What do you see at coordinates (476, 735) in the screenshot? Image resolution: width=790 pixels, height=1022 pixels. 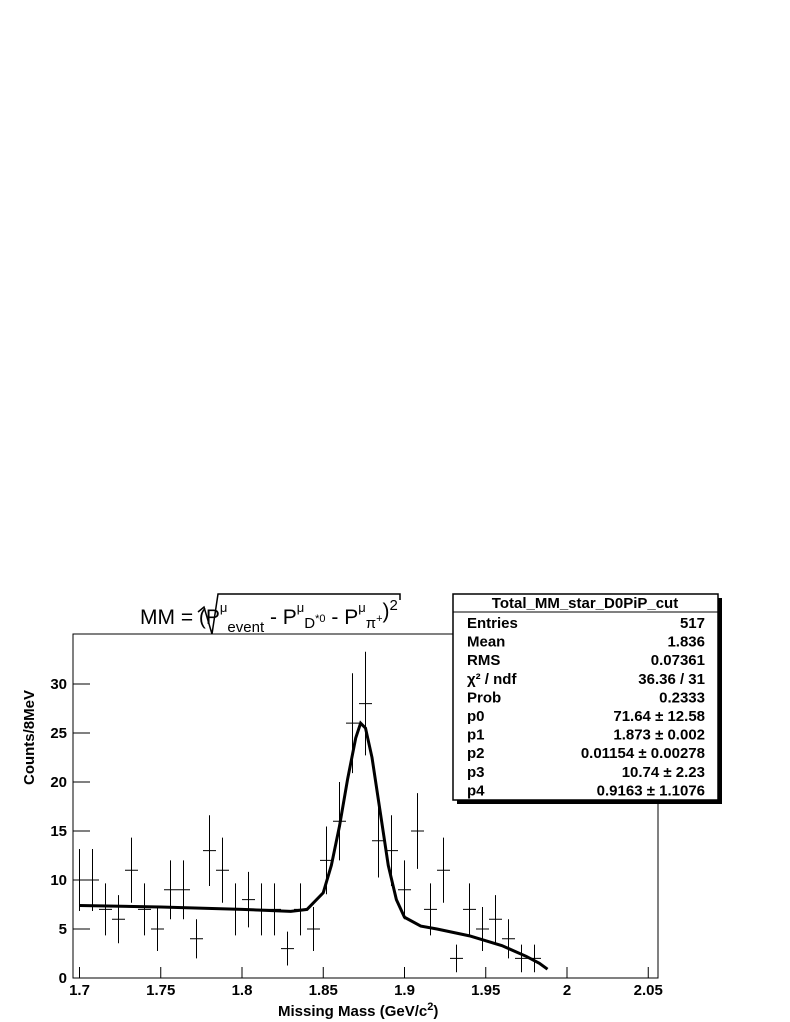 I see `stats-label: p1` at bounding box center [476, 735].